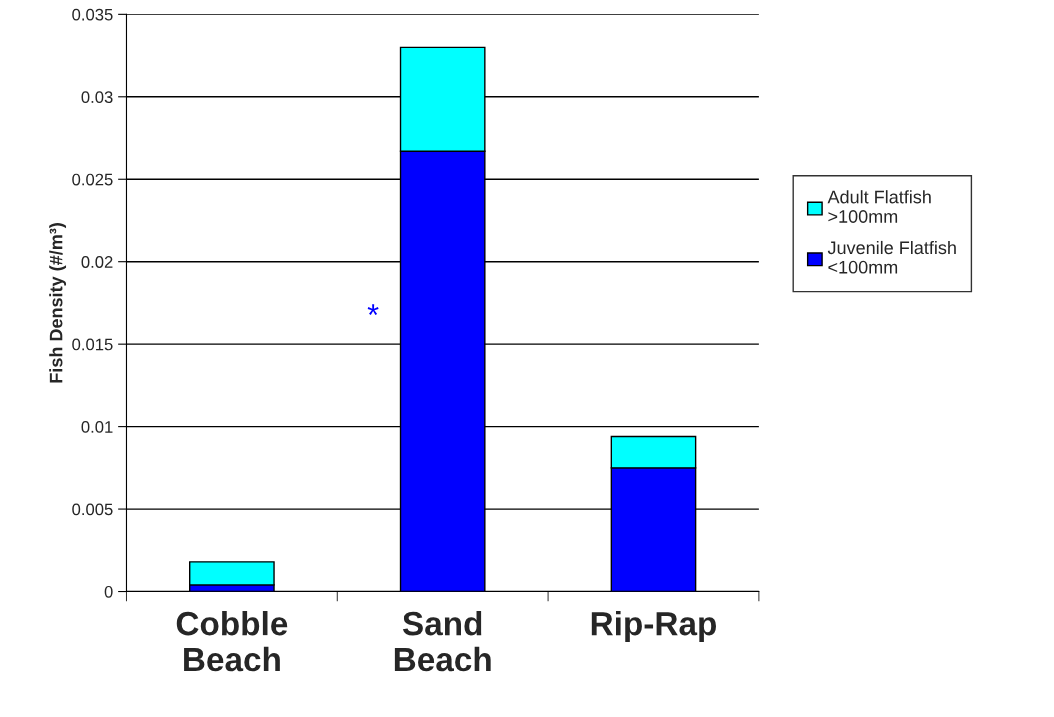 The width and height of the screenshot is (1054, 717). I want to click on y-tick-label: 0.025, so click(92, 179).